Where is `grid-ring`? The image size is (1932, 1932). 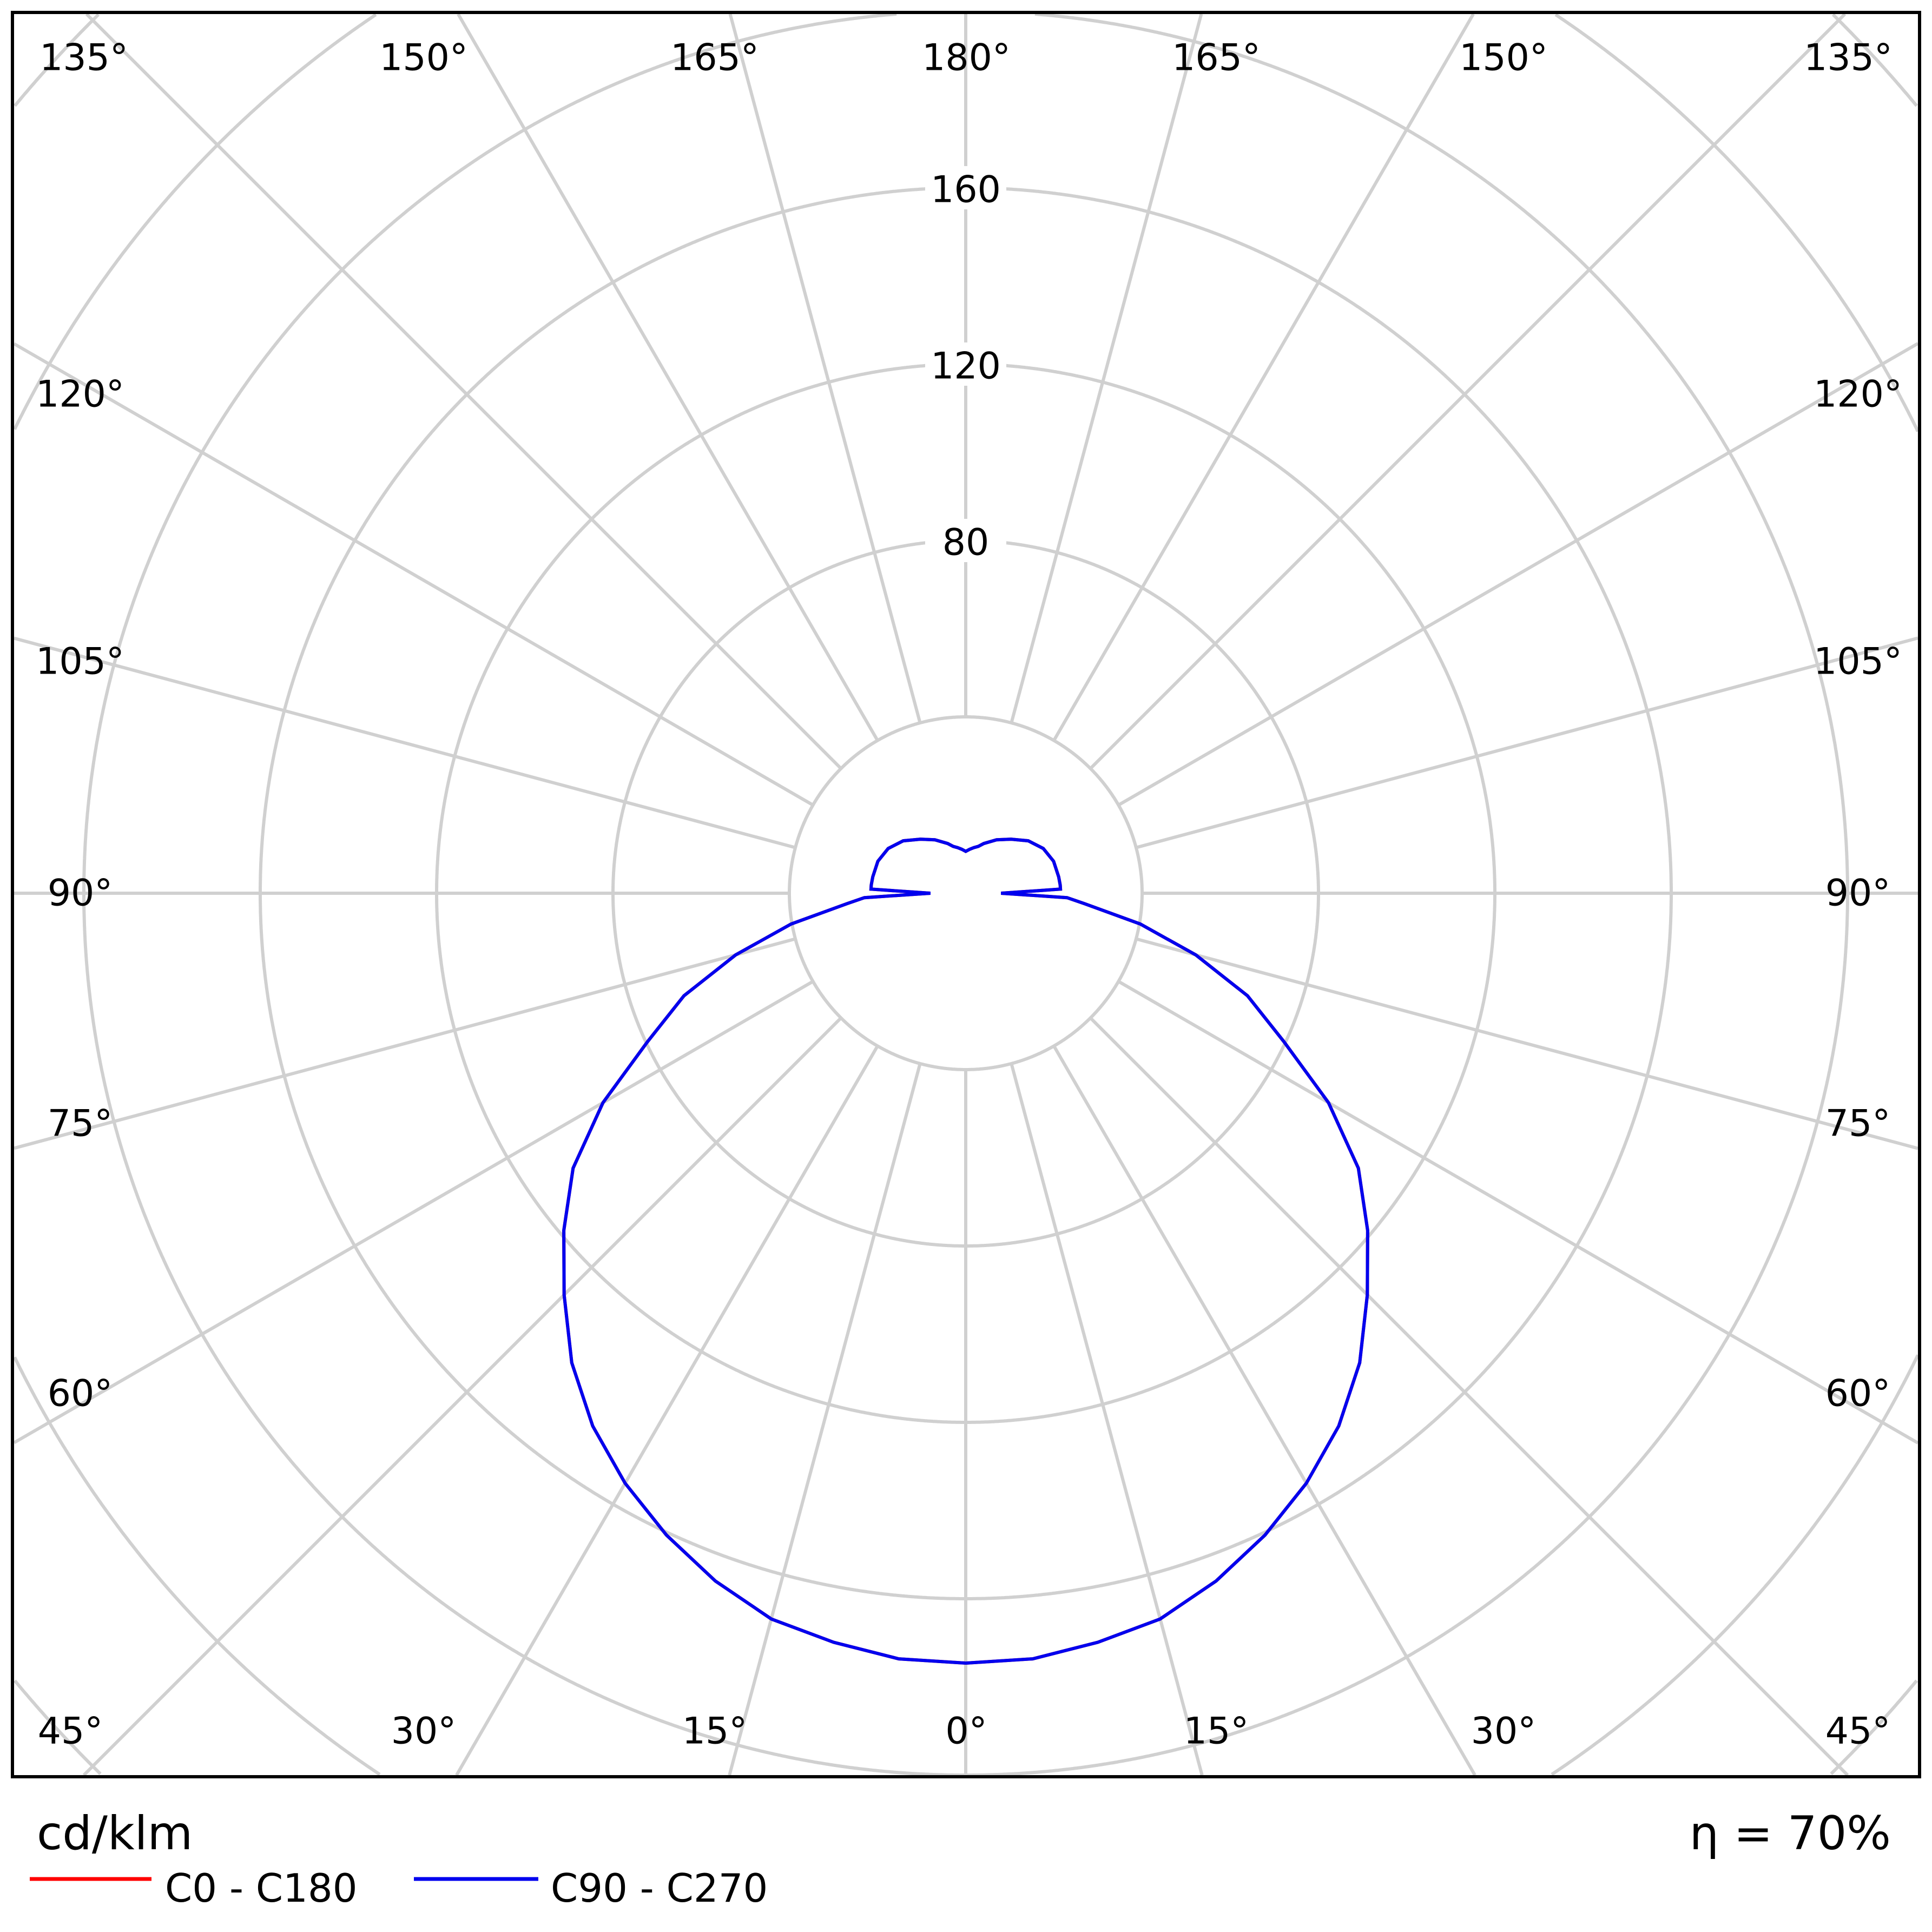 grid-ring is located at coordinates (966, 893).